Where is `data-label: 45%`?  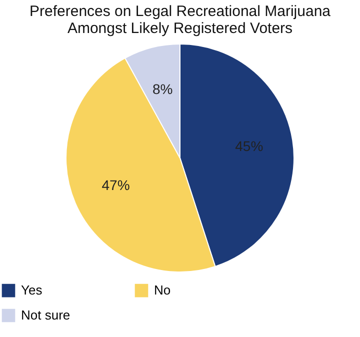
data-label: 45% is located at coordinates (249, 146).